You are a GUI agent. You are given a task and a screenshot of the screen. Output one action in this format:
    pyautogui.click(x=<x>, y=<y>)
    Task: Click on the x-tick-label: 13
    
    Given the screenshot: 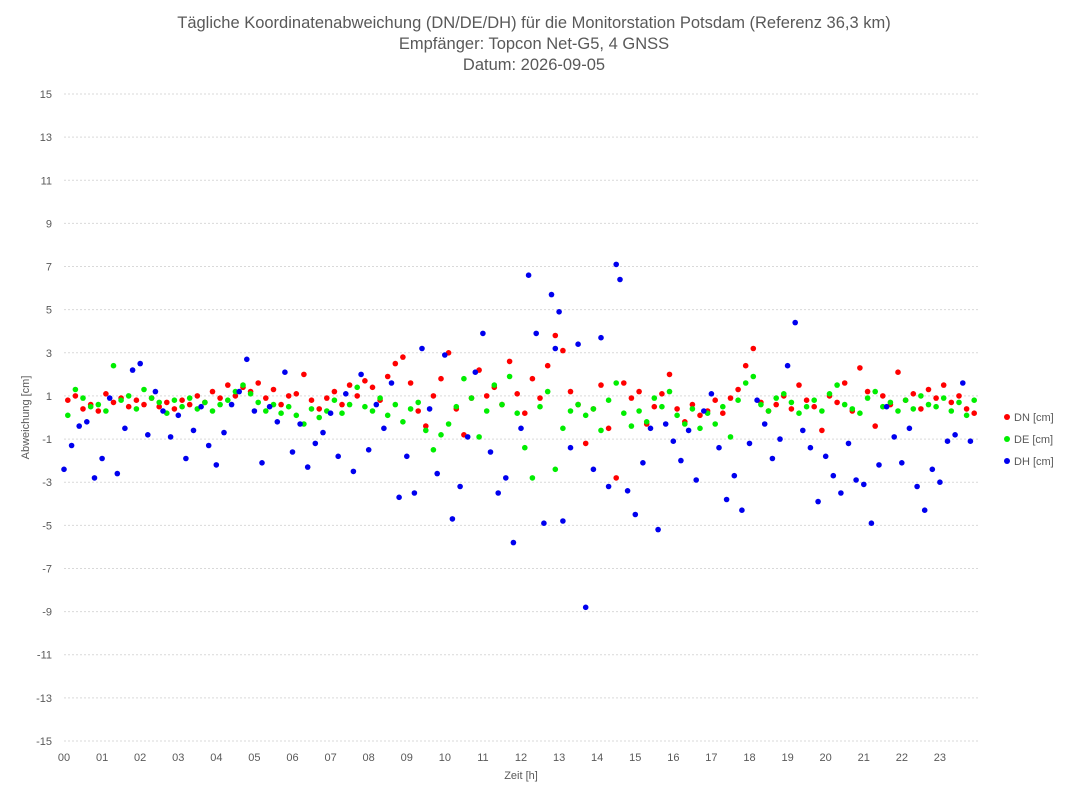 What is the action you would take?
    pyautogui.click(x=559, y=758)
    